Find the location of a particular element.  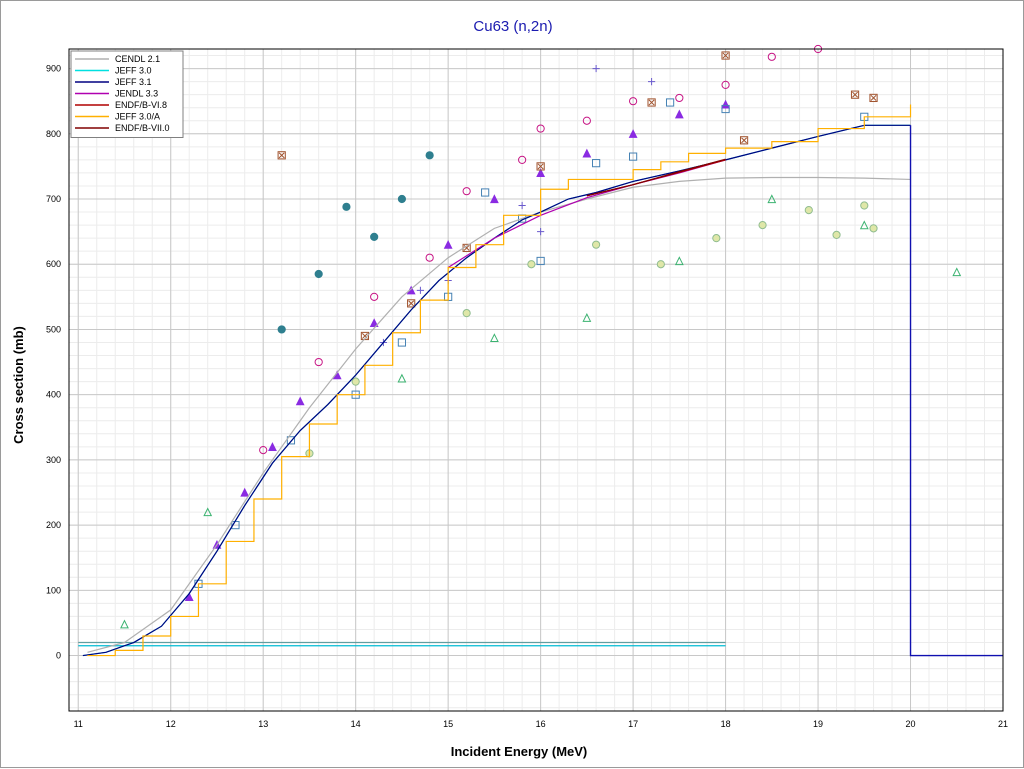

y-tick-label: 0 is located at coordinates (58, 656).